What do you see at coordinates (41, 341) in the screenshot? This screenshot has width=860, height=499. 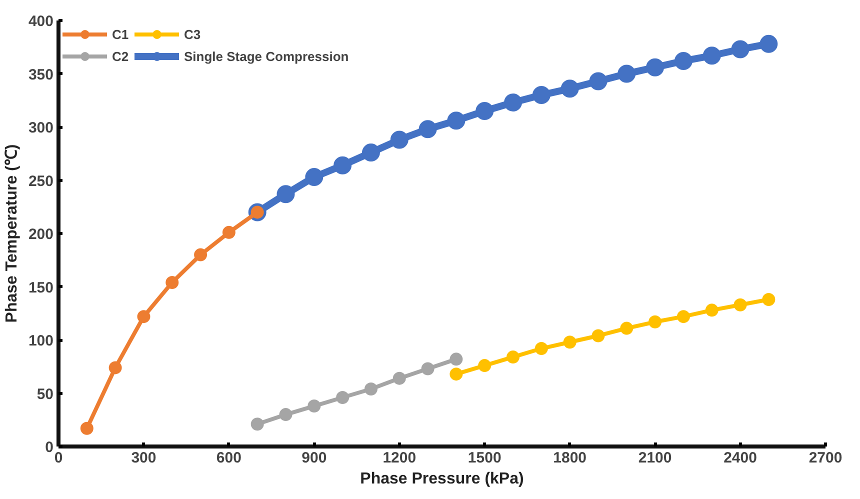 I see `y-tick-label: 100` at bounding box center [41, 341].